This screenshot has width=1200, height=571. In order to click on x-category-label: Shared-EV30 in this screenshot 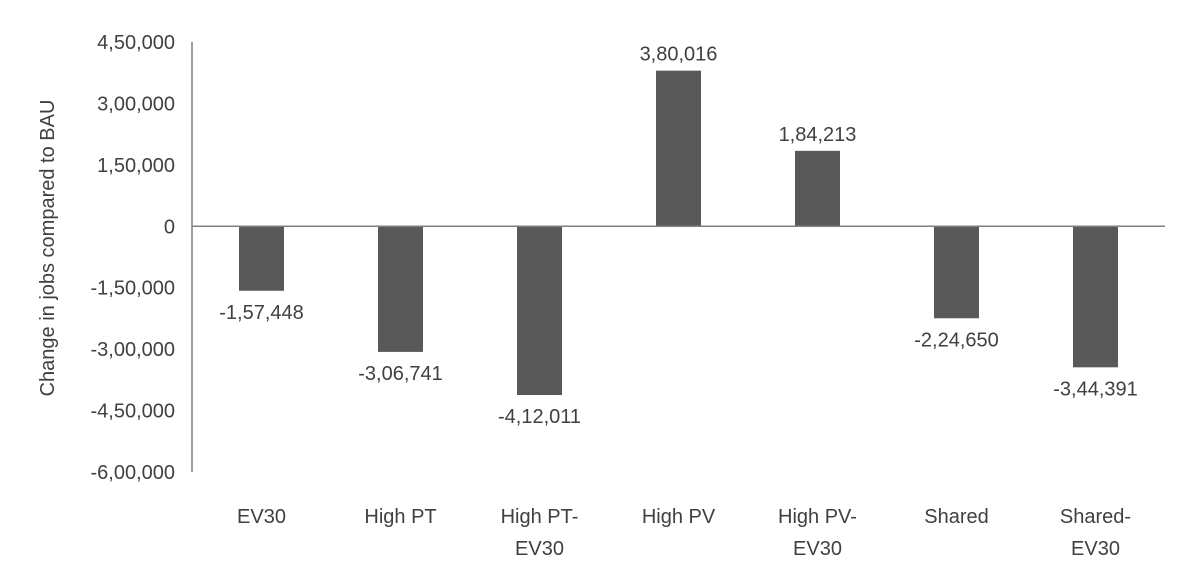, I will do `click(1095, 533)`.